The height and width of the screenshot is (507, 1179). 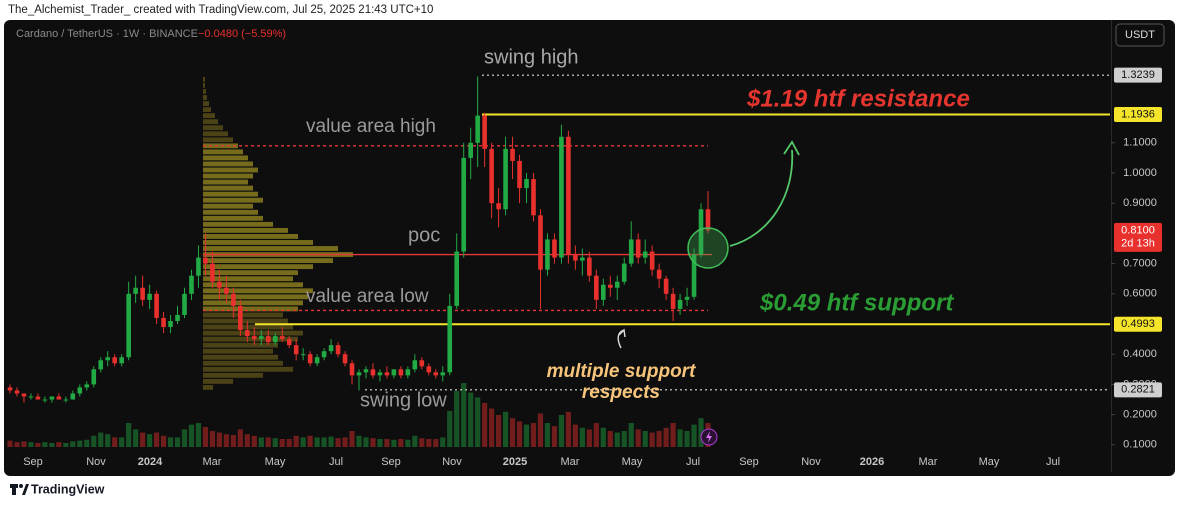 I want to click on symbol-title: Cardano / TetherUS · 1W · BINANCE, so click(x=107, y=34).